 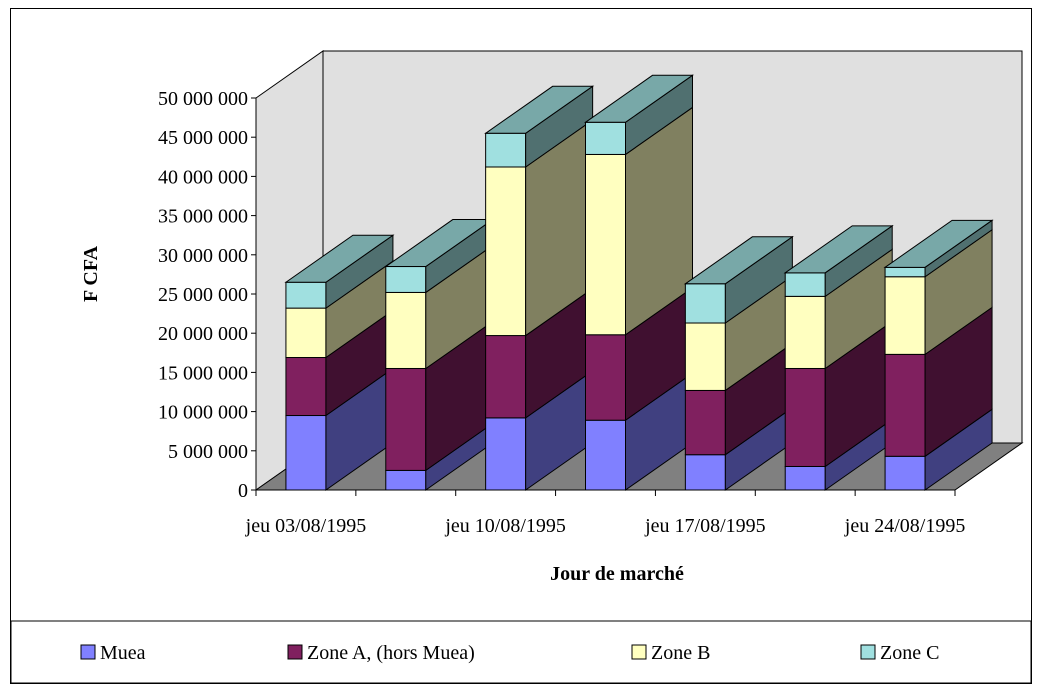 What do you see at coordinates (505, 526) in the screenshot?
I see `x-tick-label: jeu 10/08/1995` at bounding box center [505, 526].